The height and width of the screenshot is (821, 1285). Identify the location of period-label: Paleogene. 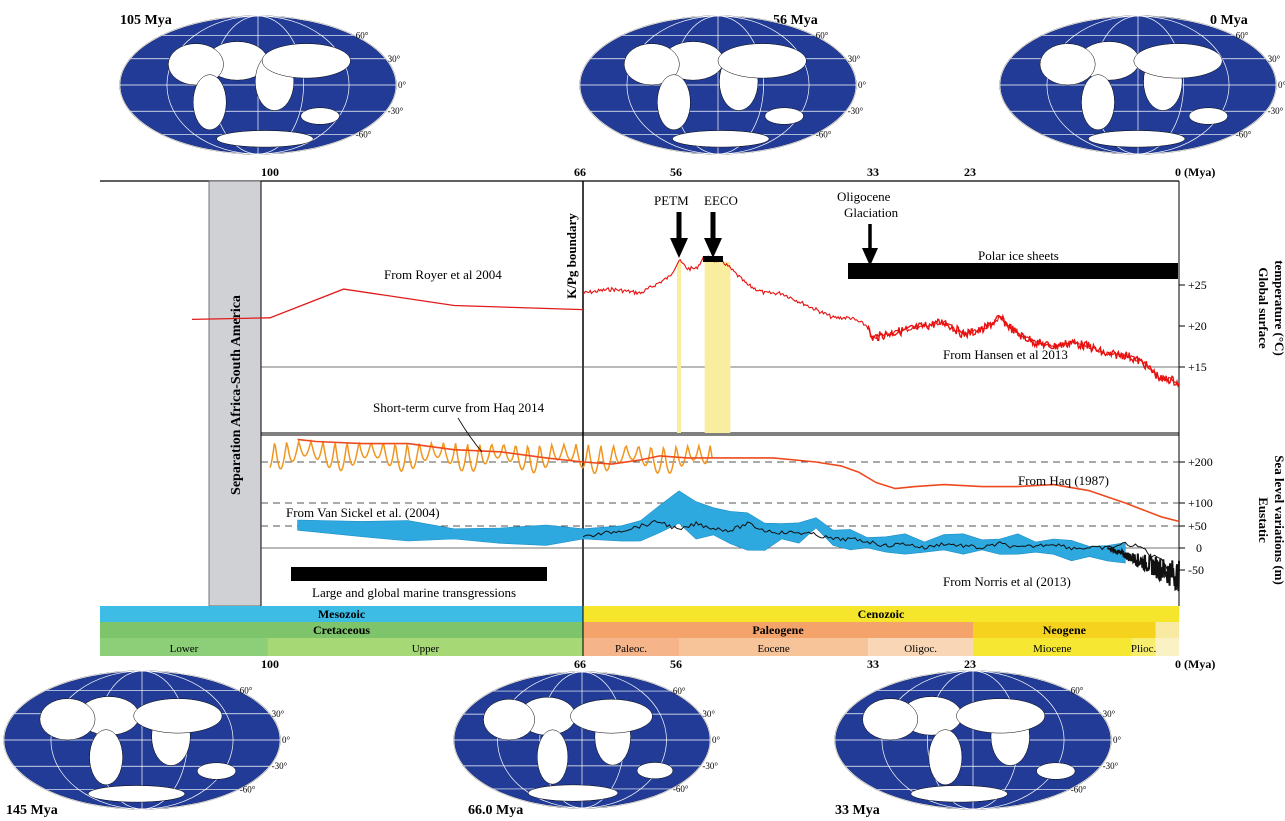
(778, 630).